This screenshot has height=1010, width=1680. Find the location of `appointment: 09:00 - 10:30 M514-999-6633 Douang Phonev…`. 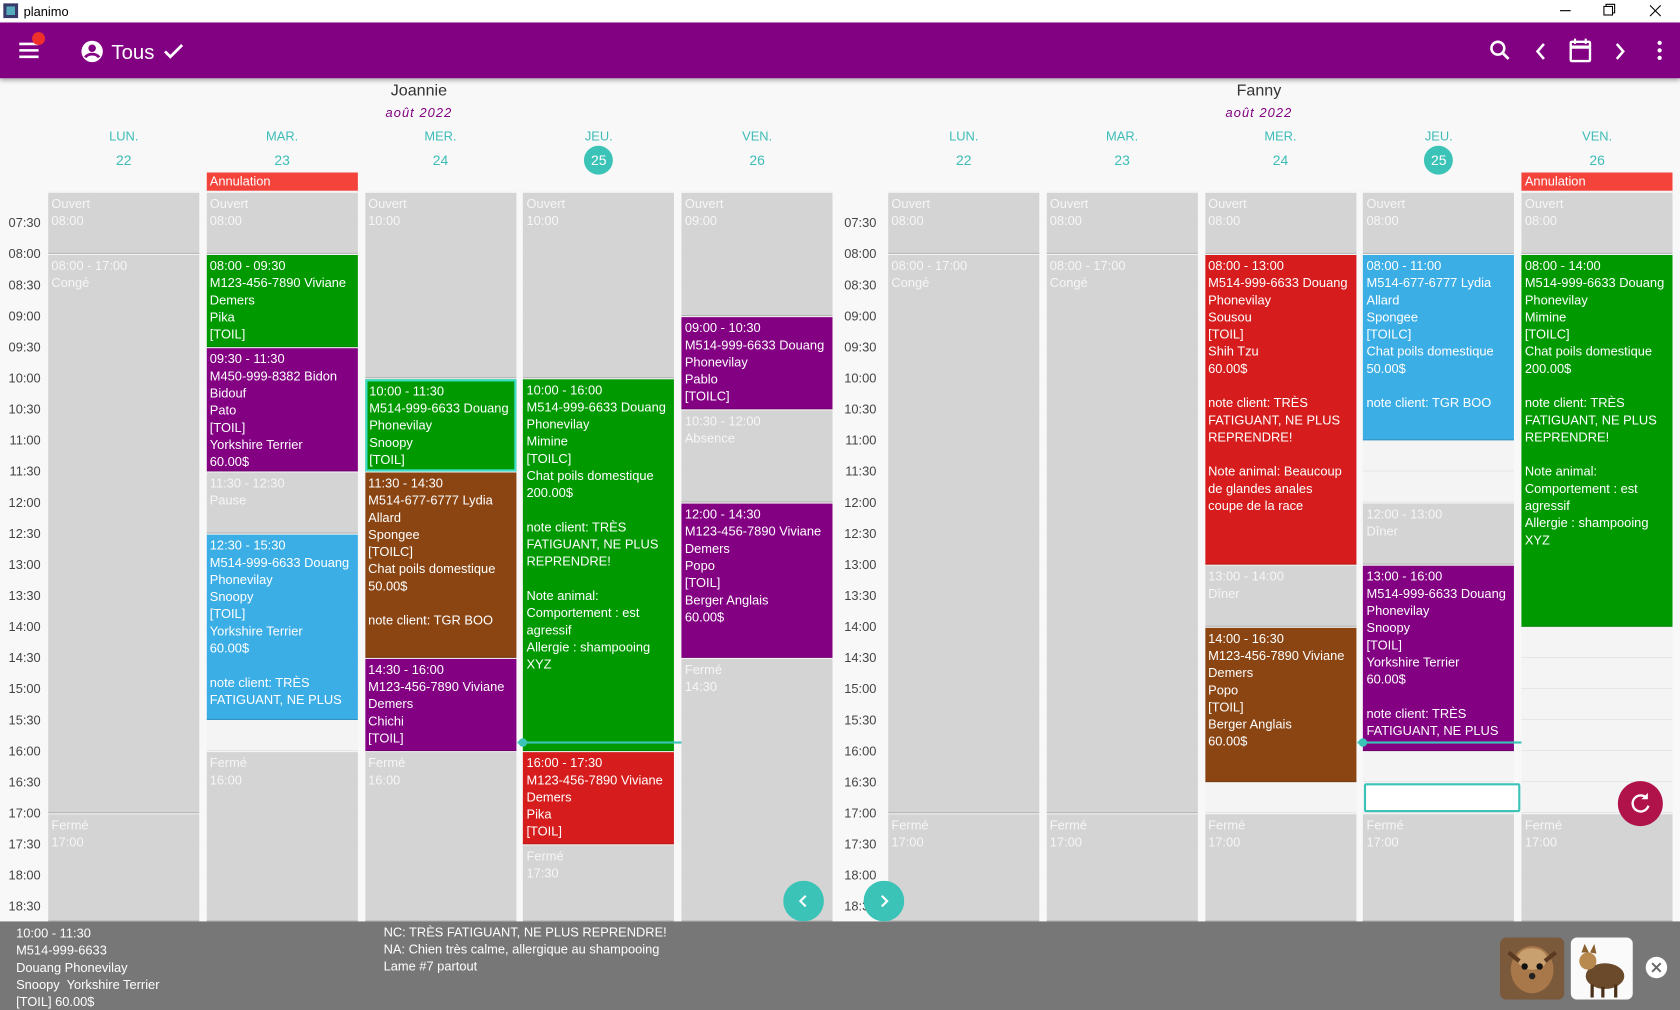

appointment: 09:00 - 10:30 M514-999-6633 Douang Phonev… is located at coordinates (757, 363).